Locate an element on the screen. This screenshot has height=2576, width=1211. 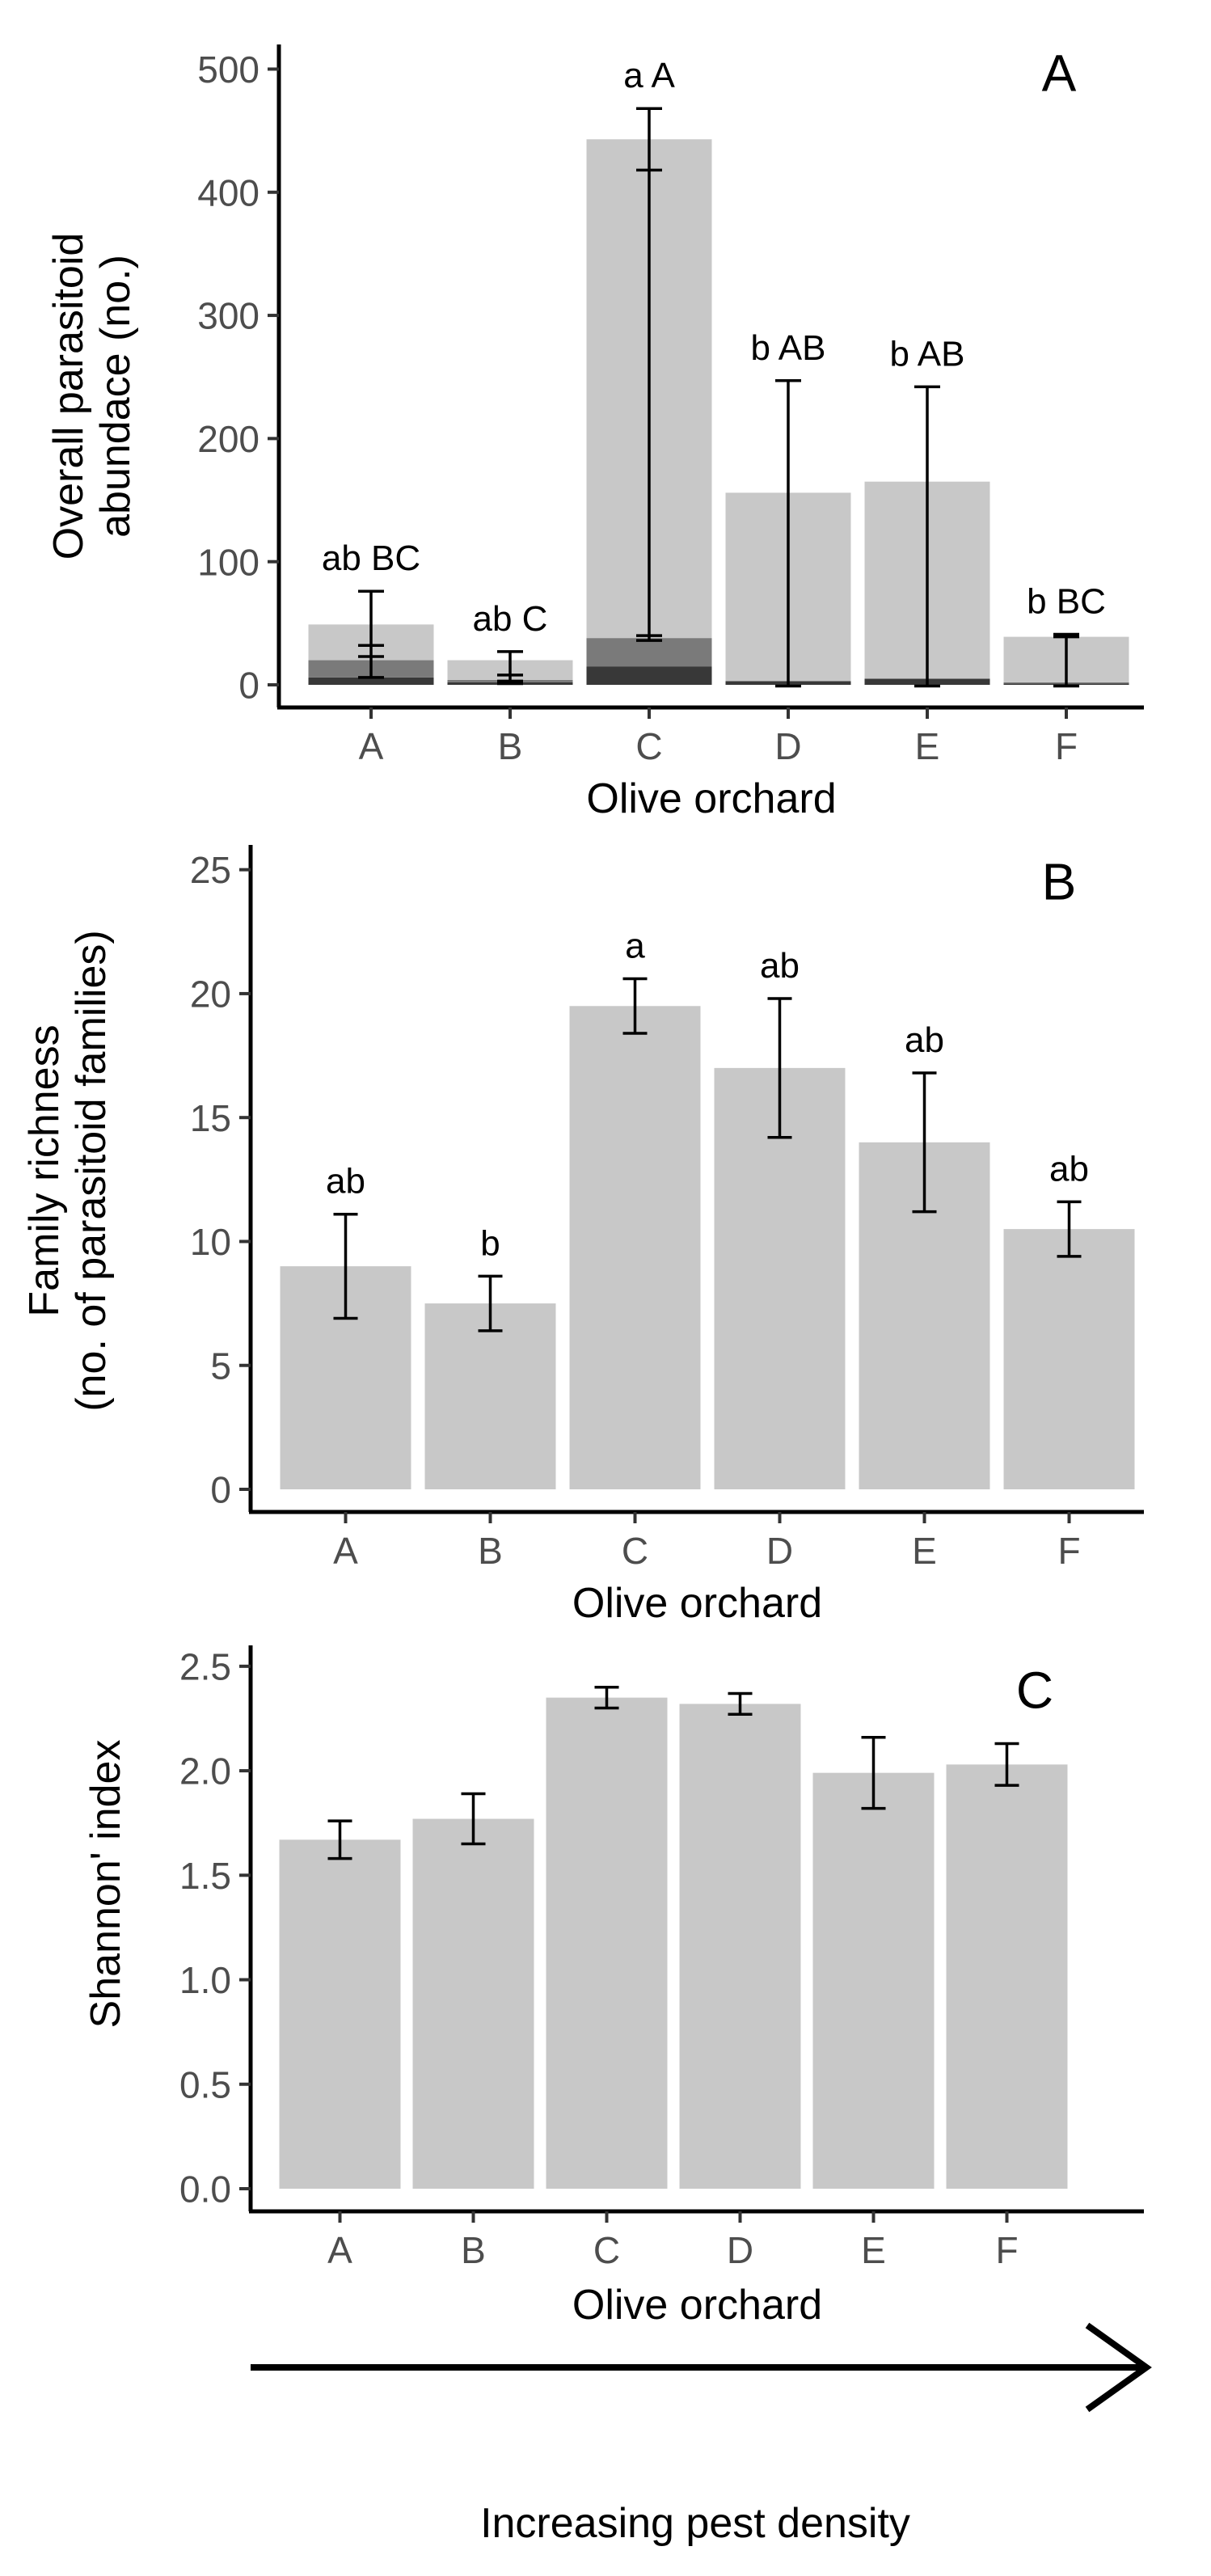
y-tick-label: 2.5 is located at coordinates (205, 1666).